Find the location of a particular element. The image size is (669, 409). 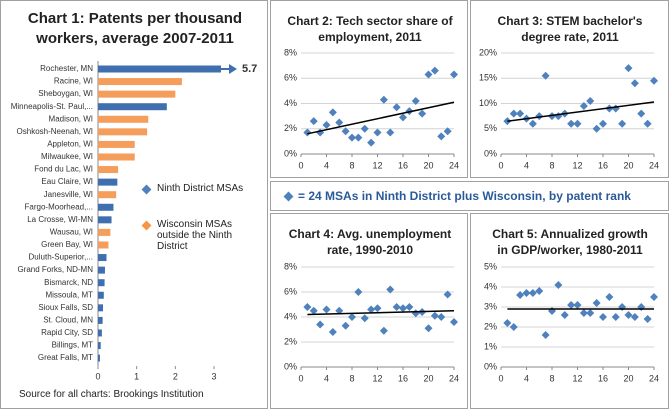

x-tick-label: 4 is located at coordinates (526, 165).